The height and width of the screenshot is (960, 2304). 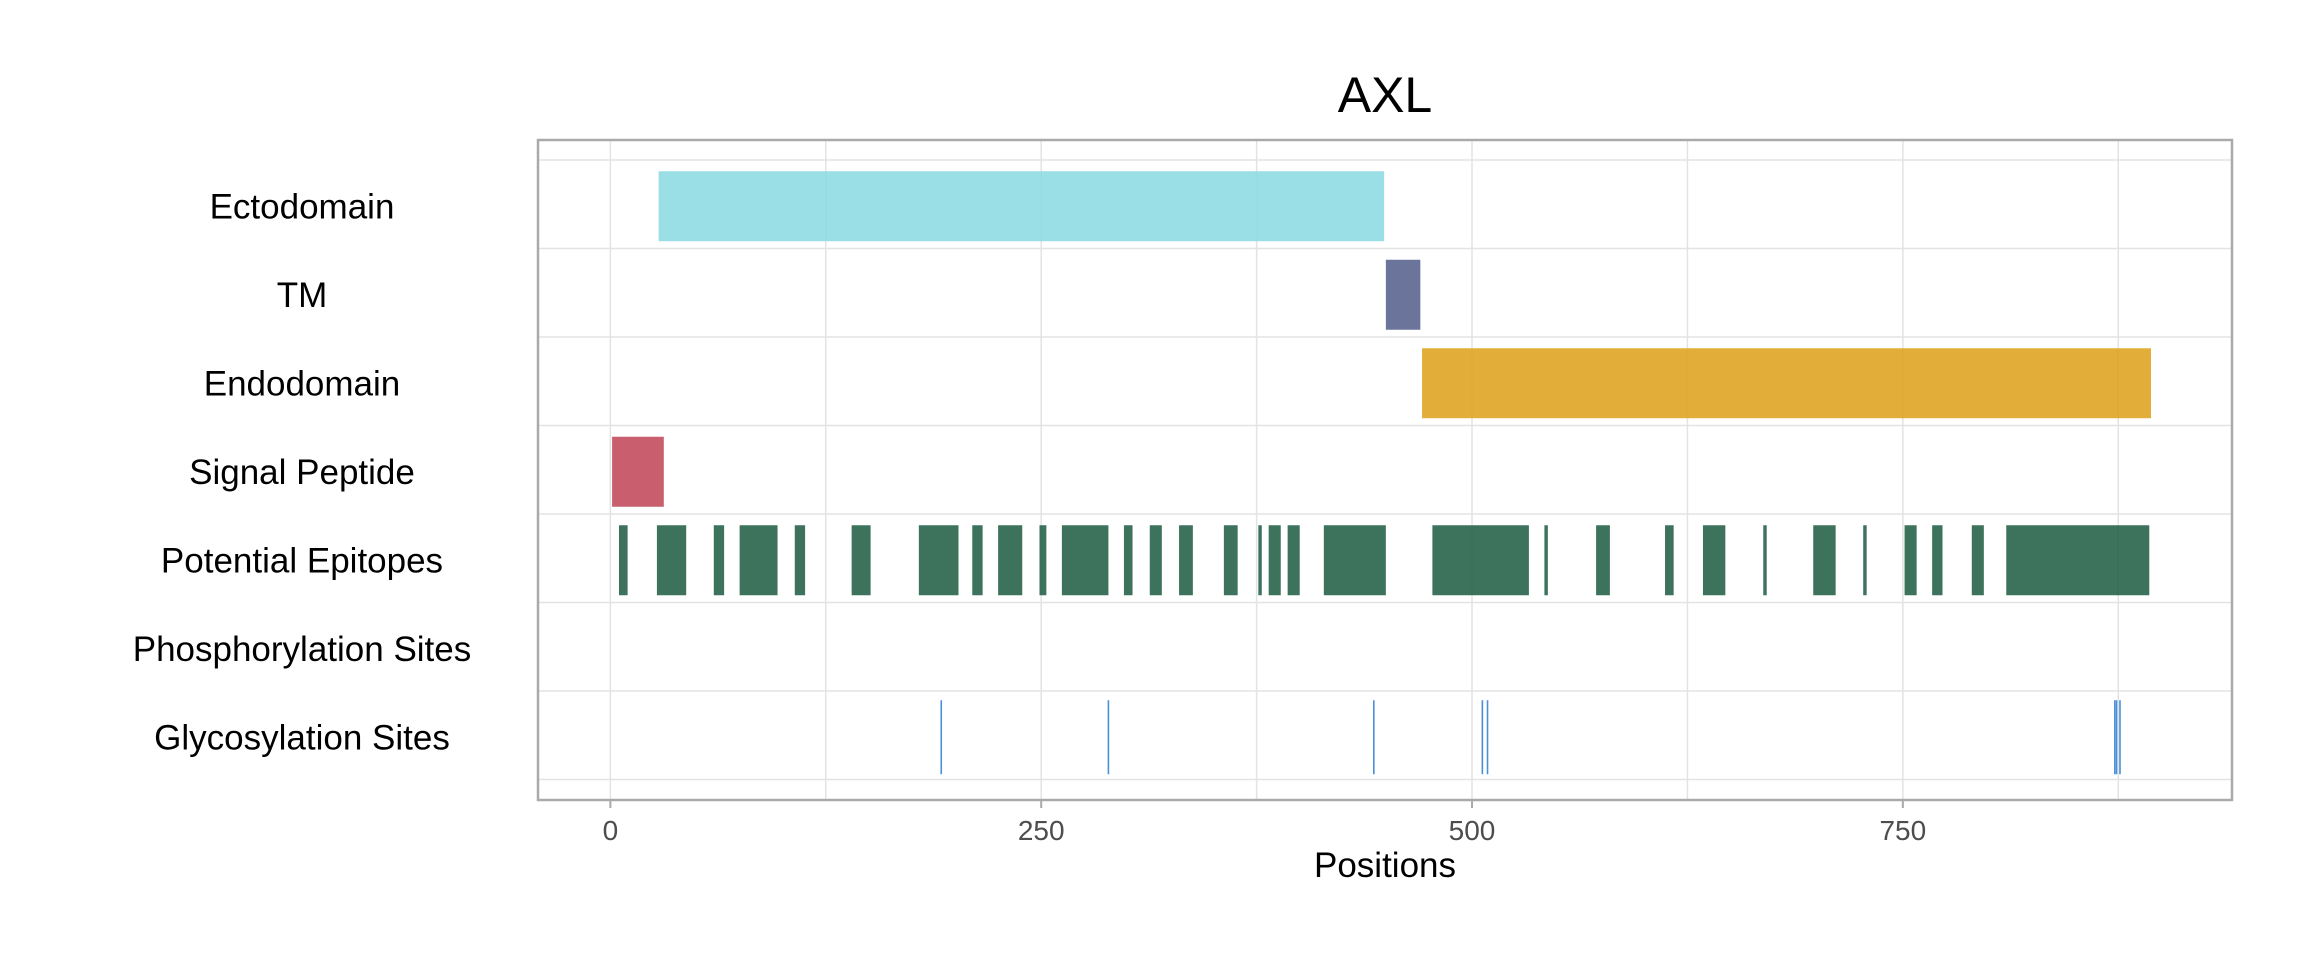 What do you see at coordinates (1385, 865) in the screenshot?
I see `x-axis-title: Positions` at bounding box center [1385, 865].